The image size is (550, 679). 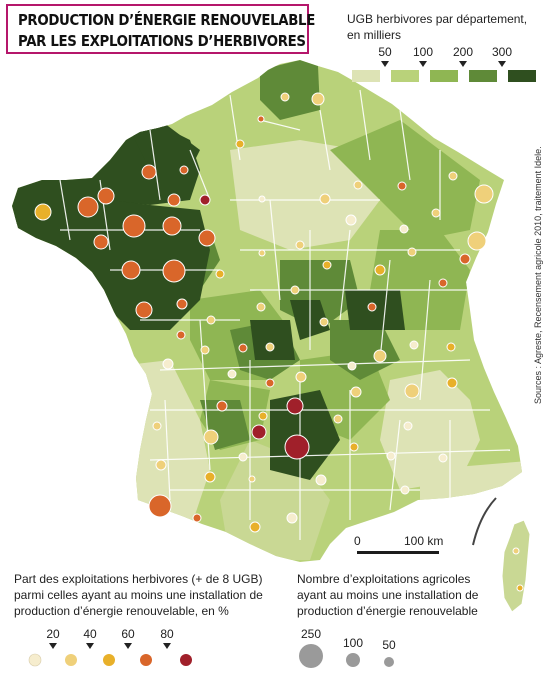 I want to click on ugb-class-5-swatch, so click(x=522, y=76).